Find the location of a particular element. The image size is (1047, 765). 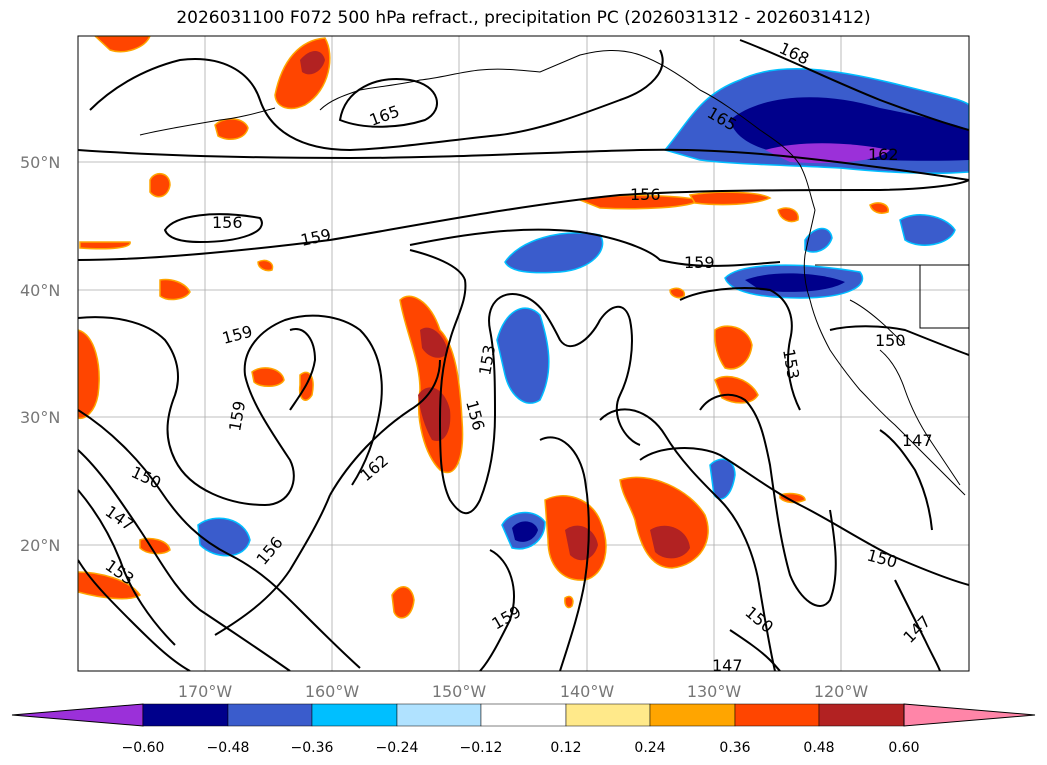

colorbar-tick-label: −0.12 is located at coordinates (481, 748).